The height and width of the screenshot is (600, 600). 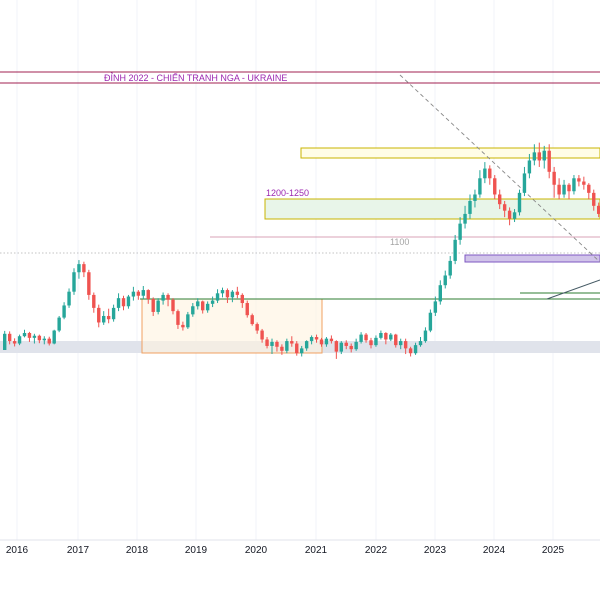 What do you see at coordinates (78, 550) in the screenshot?
I see `x-tick-label: 2017` at bounding box center [78, 550].